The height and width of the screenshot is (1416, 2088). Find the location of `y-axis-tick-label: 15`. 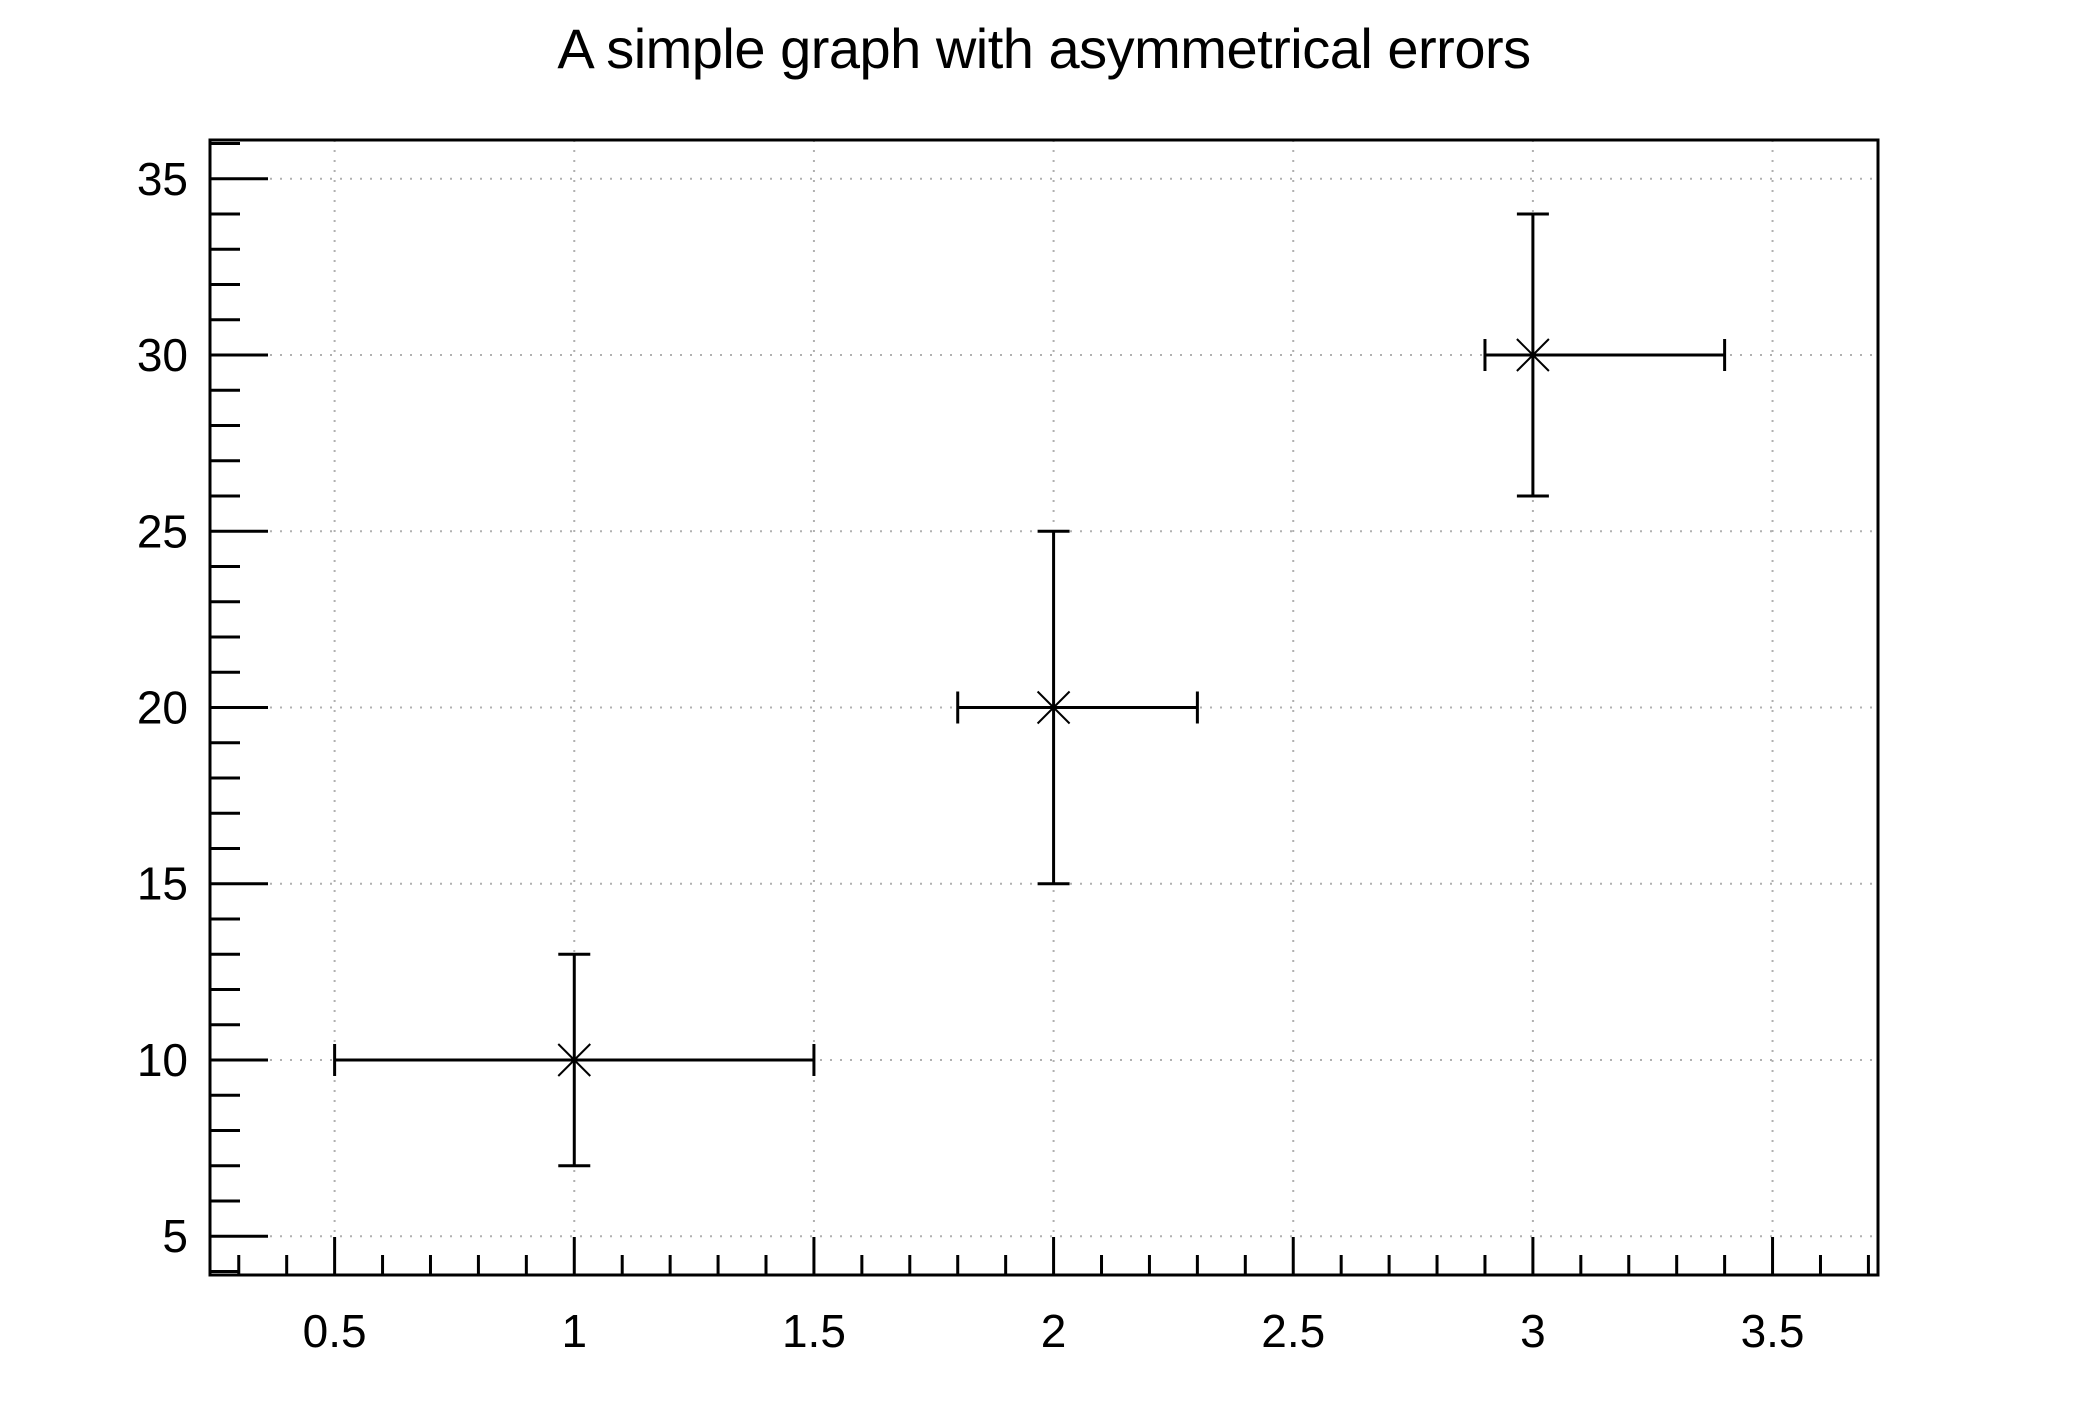

y-axis-tick-label: 15 is located at coordinates (162, 884).